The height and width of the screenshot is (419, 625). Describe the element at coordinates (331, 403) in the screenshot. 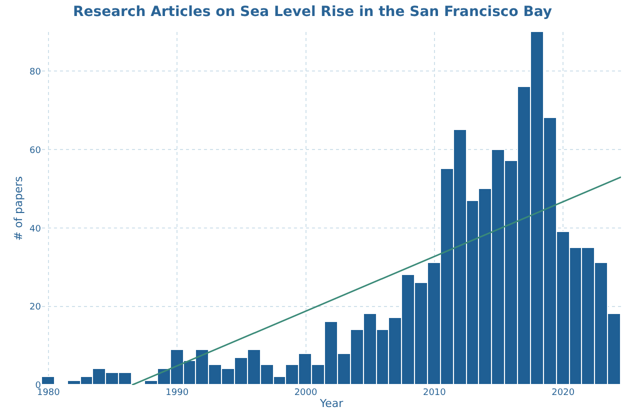

I see `x-axis-title: Year` at that location.